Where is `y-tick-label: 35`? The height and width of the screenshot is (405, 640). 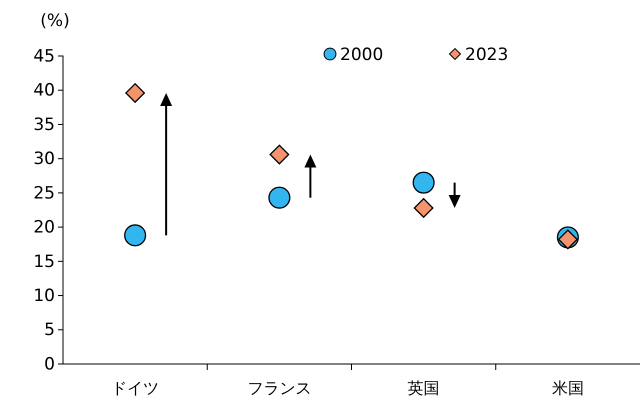
y-tick-label: 35 is located at coordinates (44, 124).